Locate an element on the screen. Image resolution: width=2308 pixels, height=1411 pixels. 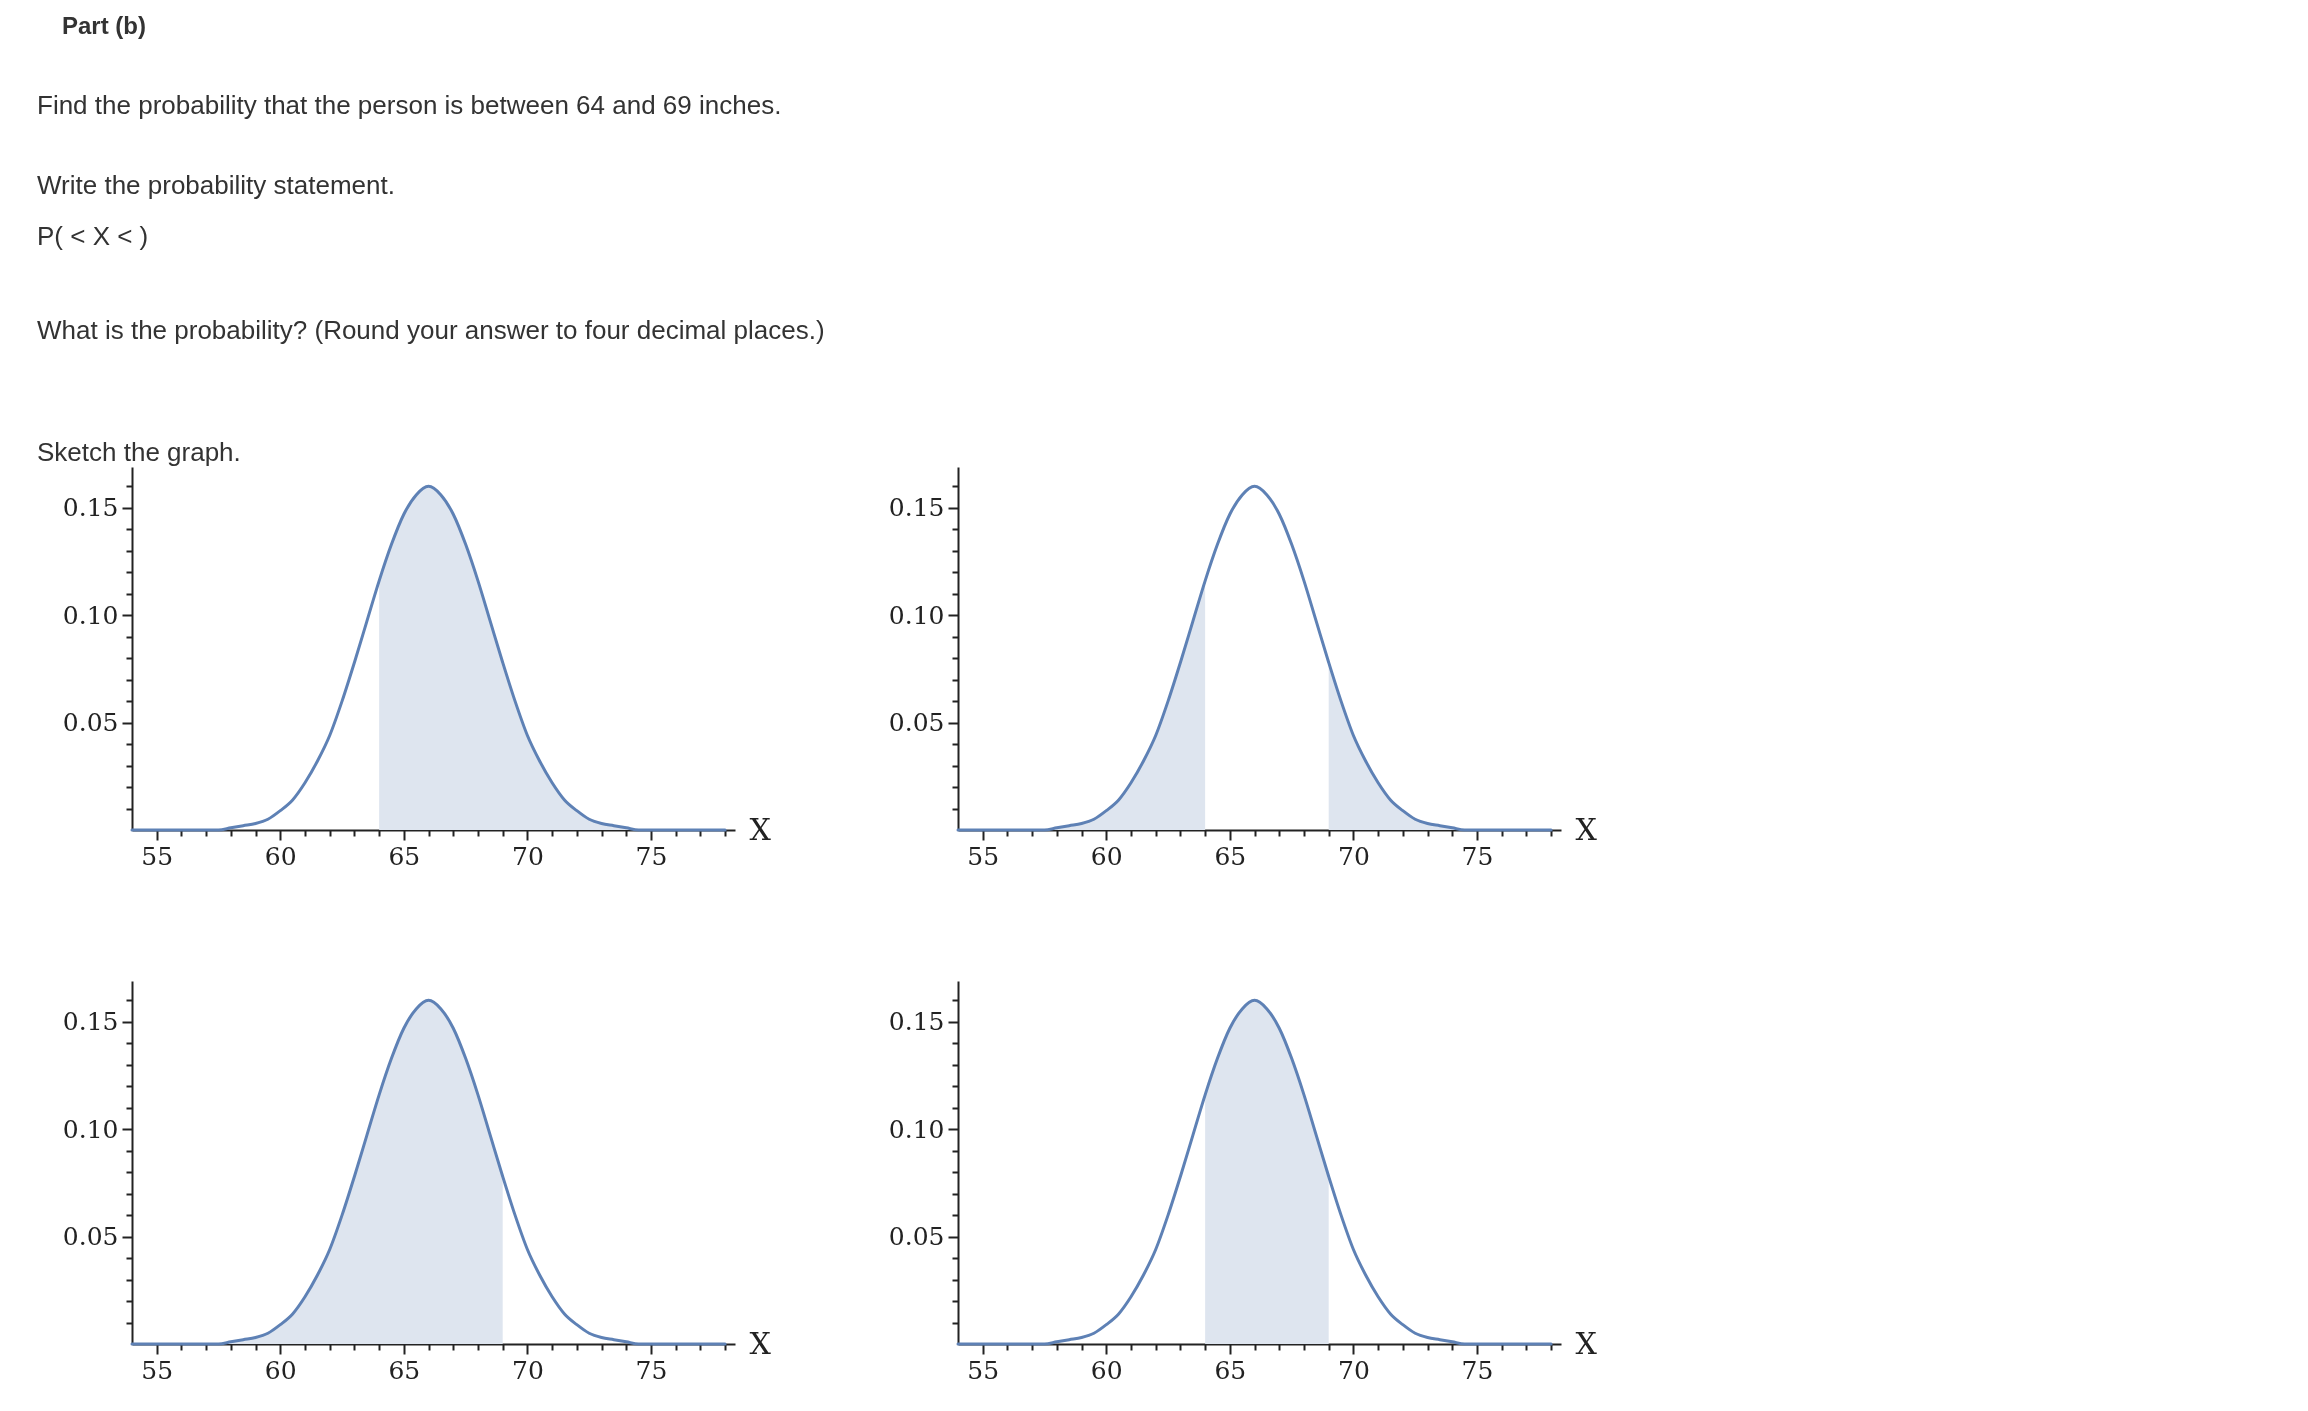
text: Sketch the graph. is located at coordinates (139, 452).